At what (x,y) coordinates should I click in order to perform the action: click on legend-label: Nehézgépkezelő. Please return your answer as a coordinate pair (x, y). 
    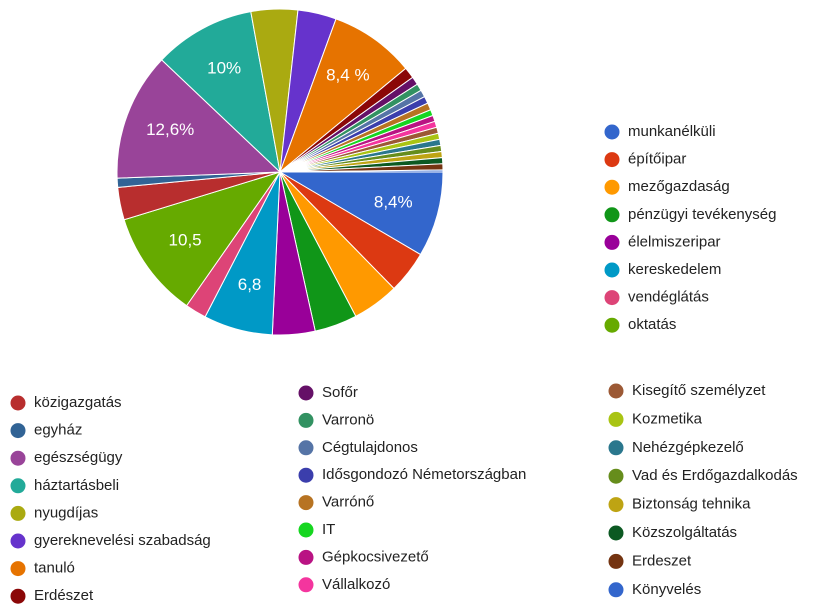
    Looking at the image, I should click on (688, 447).